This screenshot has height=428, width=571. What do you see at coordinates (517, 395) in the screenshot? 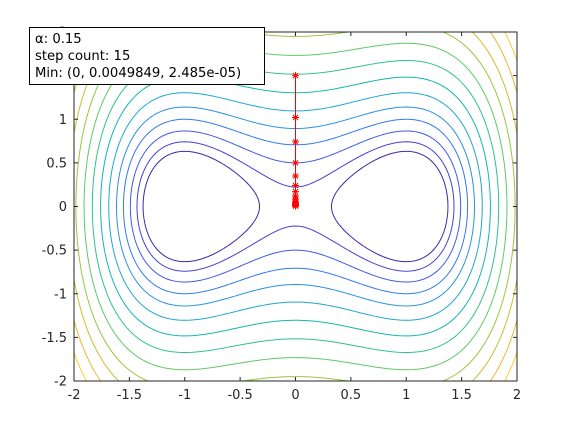
I see `x-tick-label: 2` at bounding box center [517, 395].